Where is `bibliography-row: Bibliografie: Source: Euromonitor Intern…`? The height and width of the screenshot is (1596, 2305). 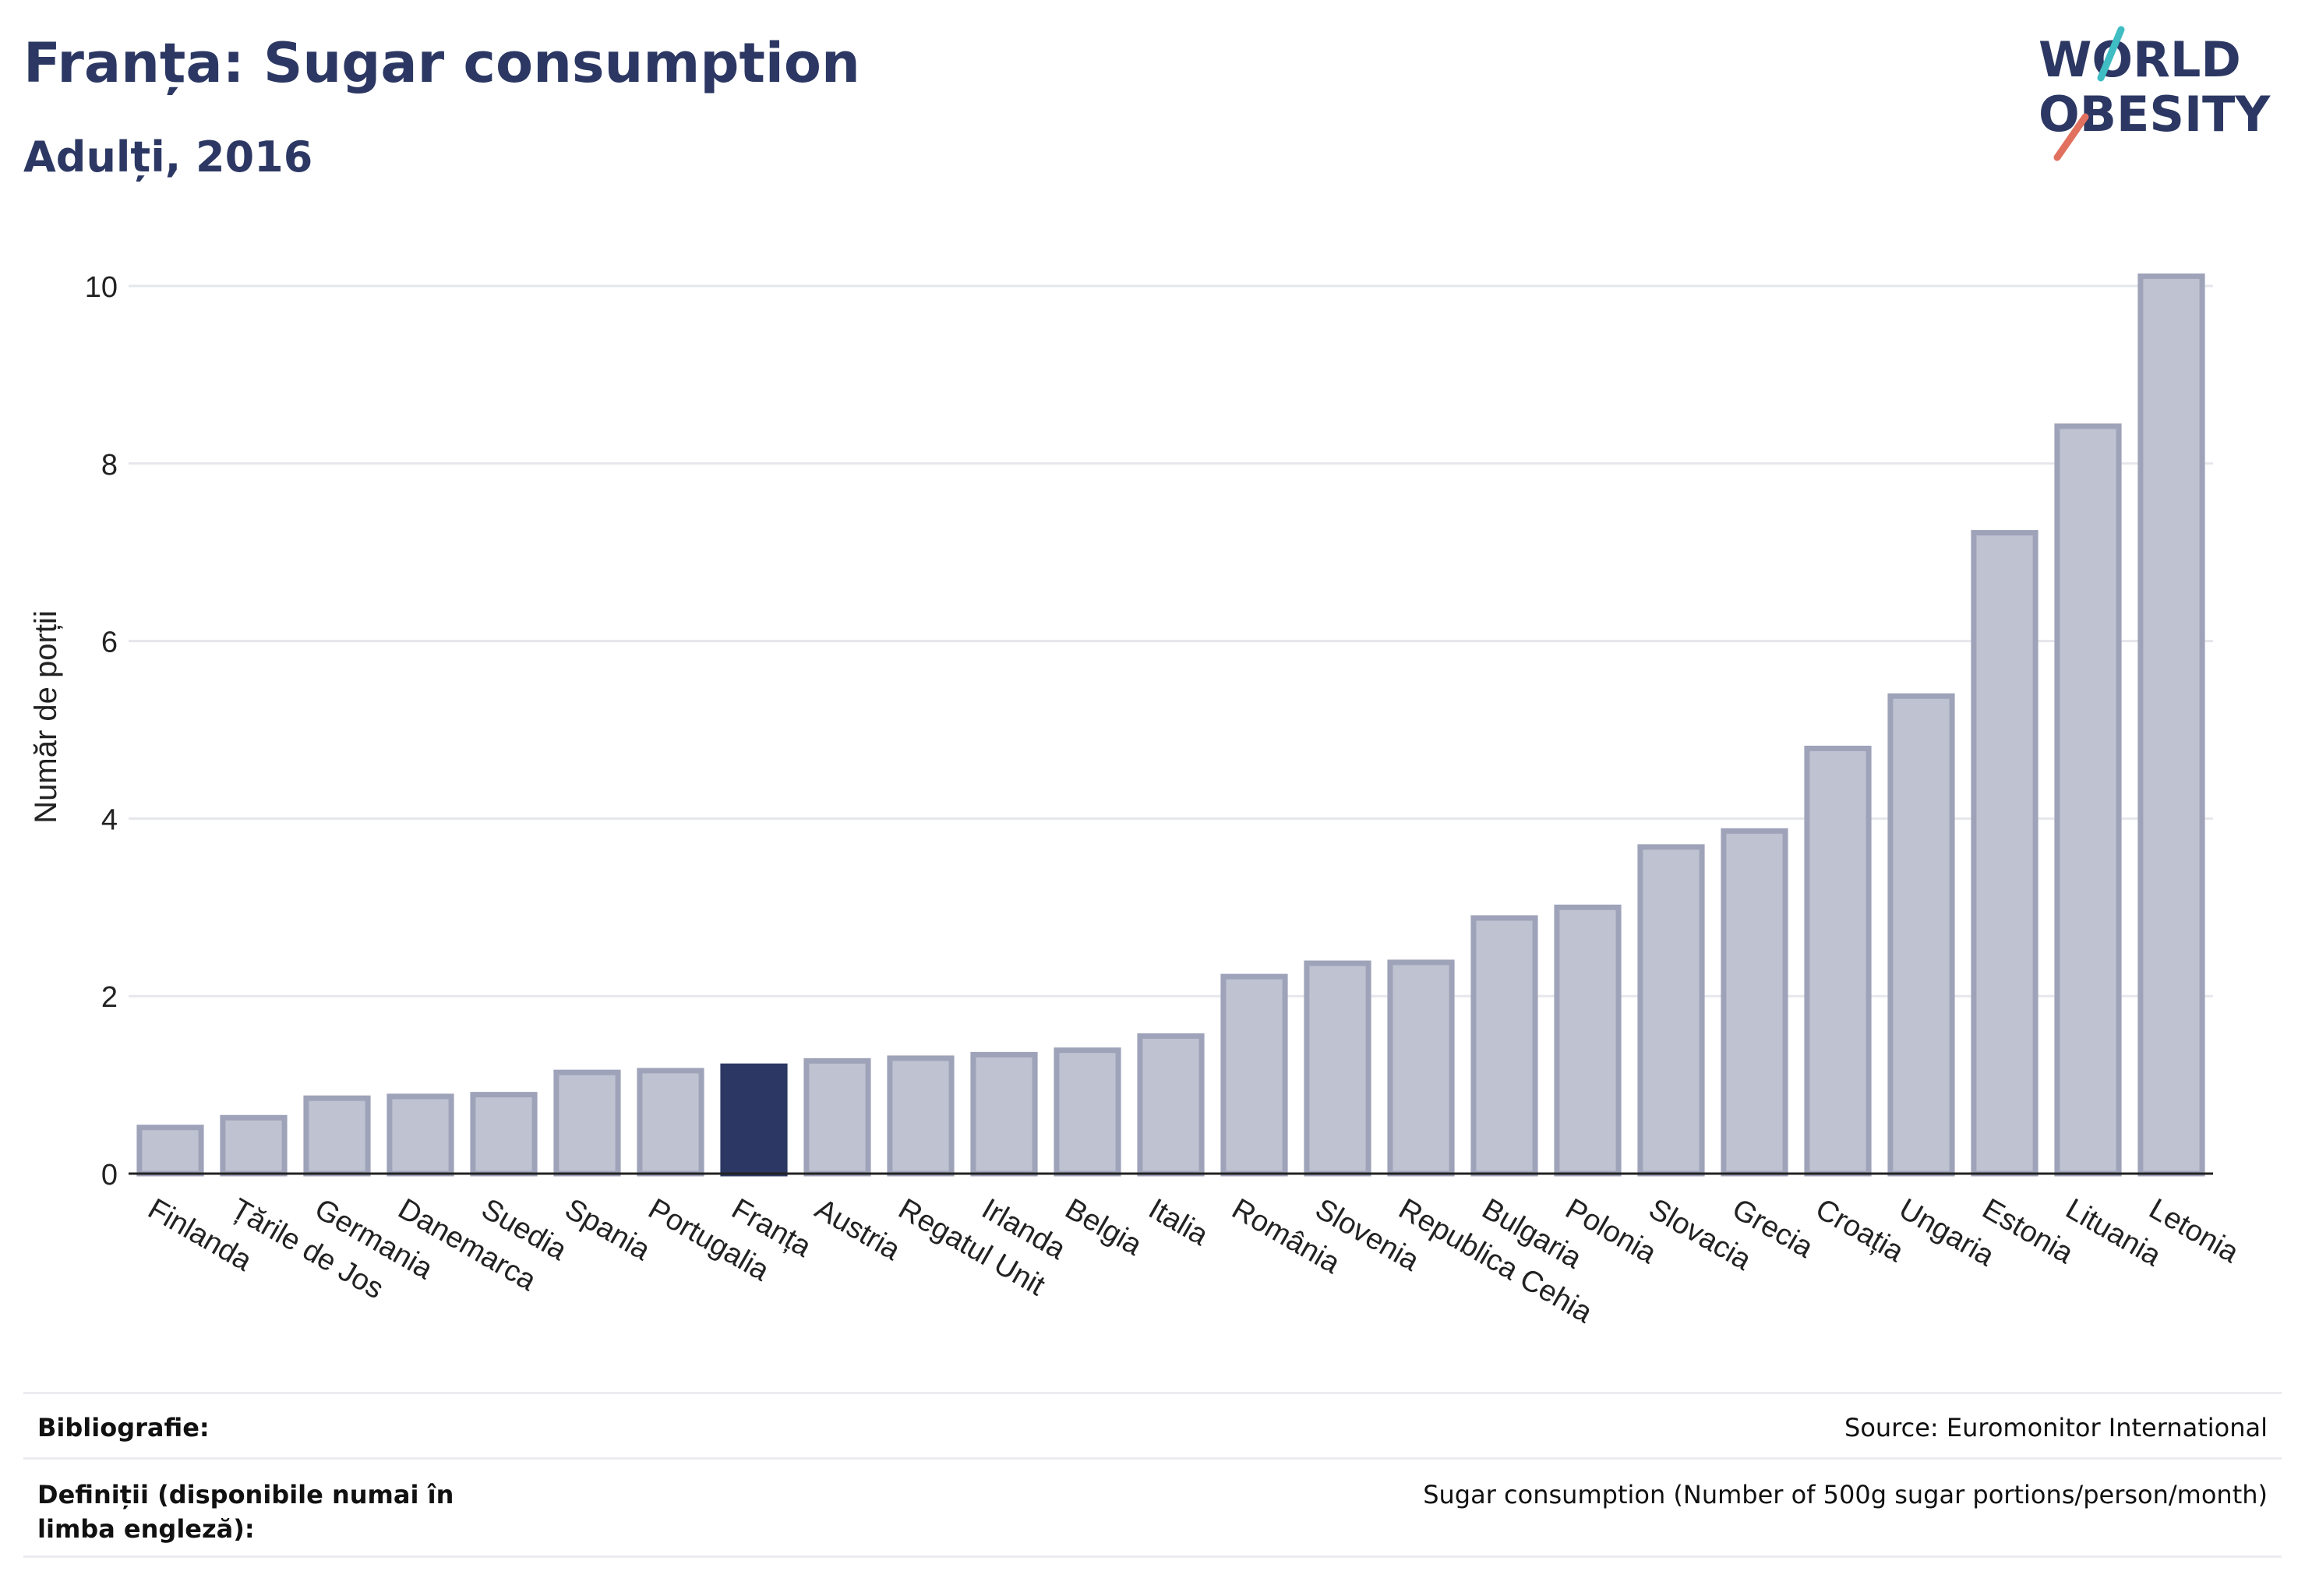
bibliography-row: Bibliografie: Source: Euromonitor Intern… is located at coordinates (1152, 1426).